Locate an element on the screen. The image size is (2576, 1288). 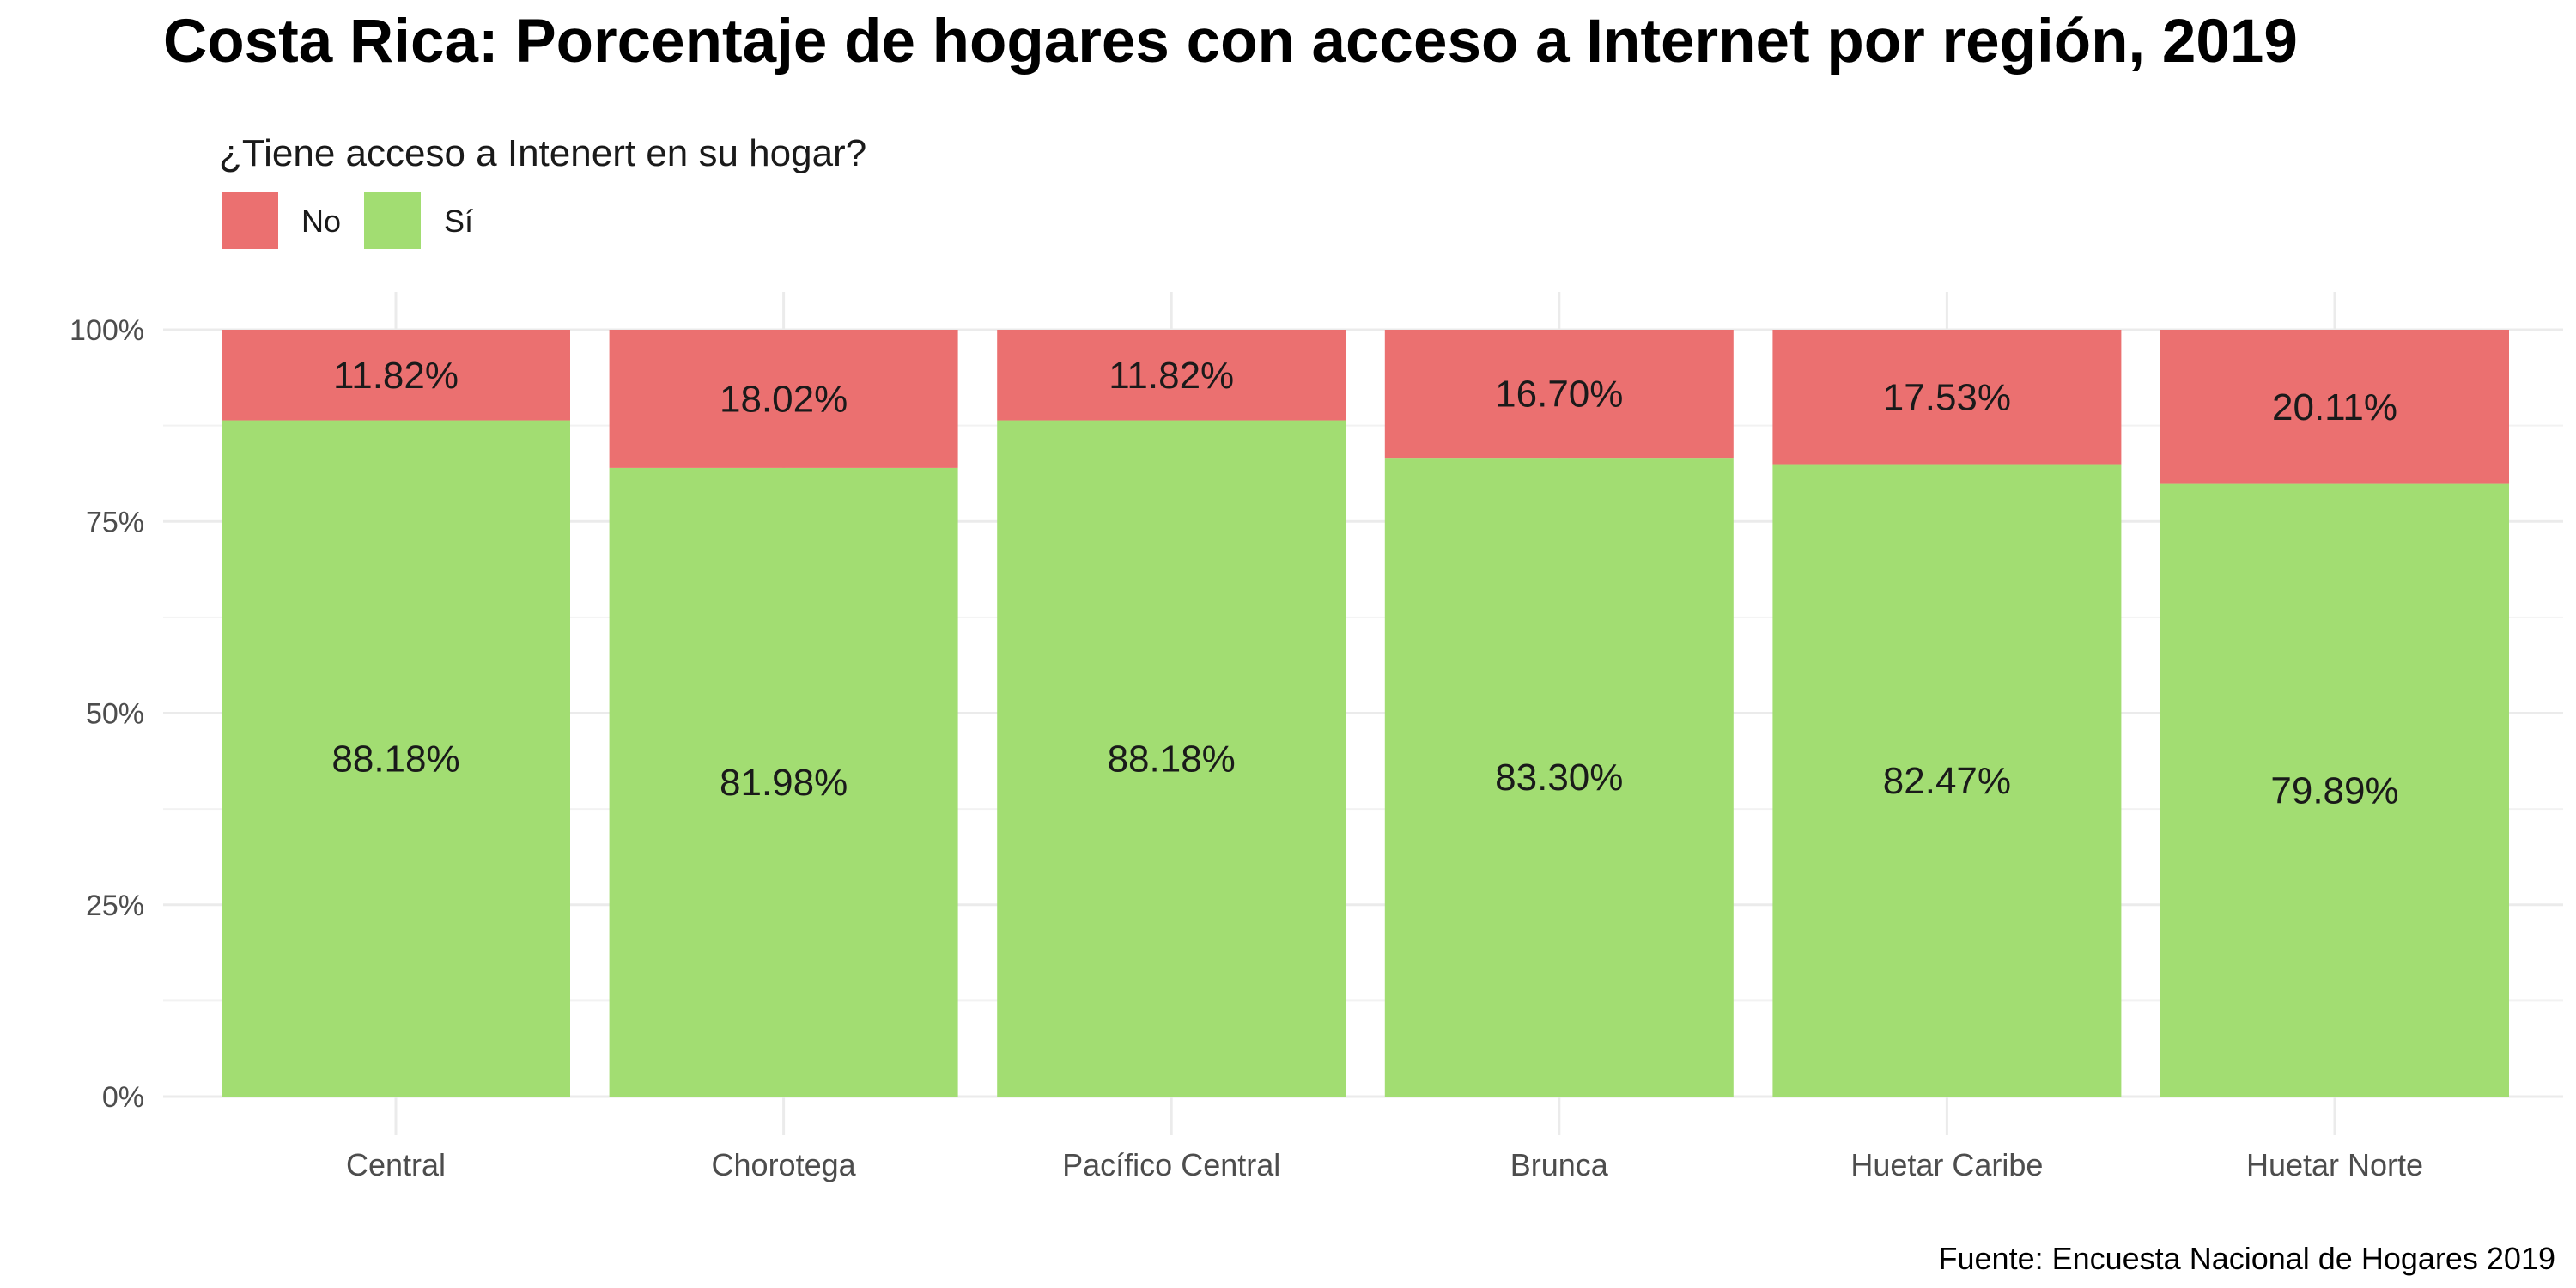
data-label-no: 16.70% is located at coordinates (1559, 395).